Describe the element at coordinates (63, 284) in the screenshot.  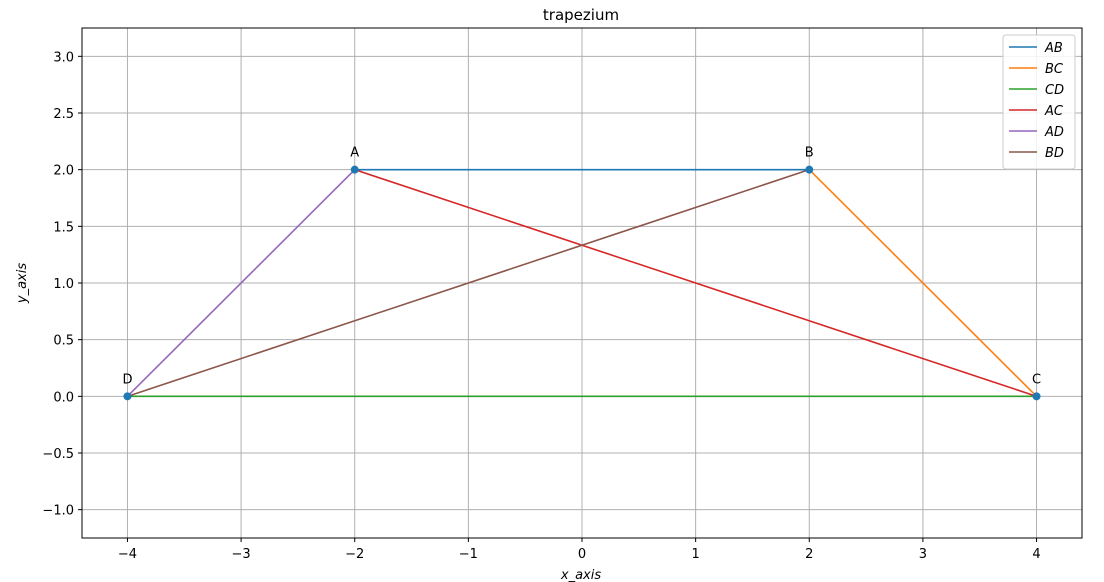
I see `y-tick-label: 1.0` at that location.